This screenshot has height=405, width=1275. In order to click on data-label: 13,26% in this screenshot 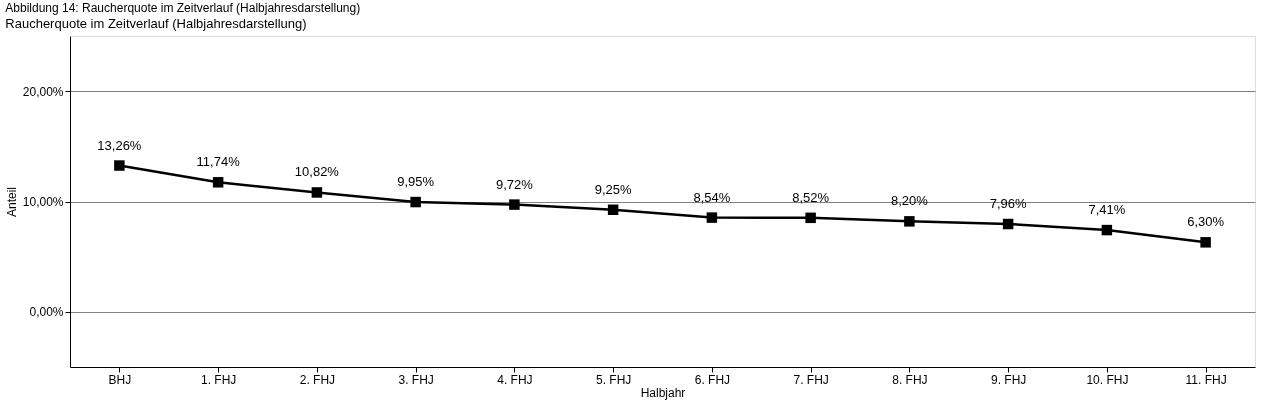, I will do `click(119, 145)`.